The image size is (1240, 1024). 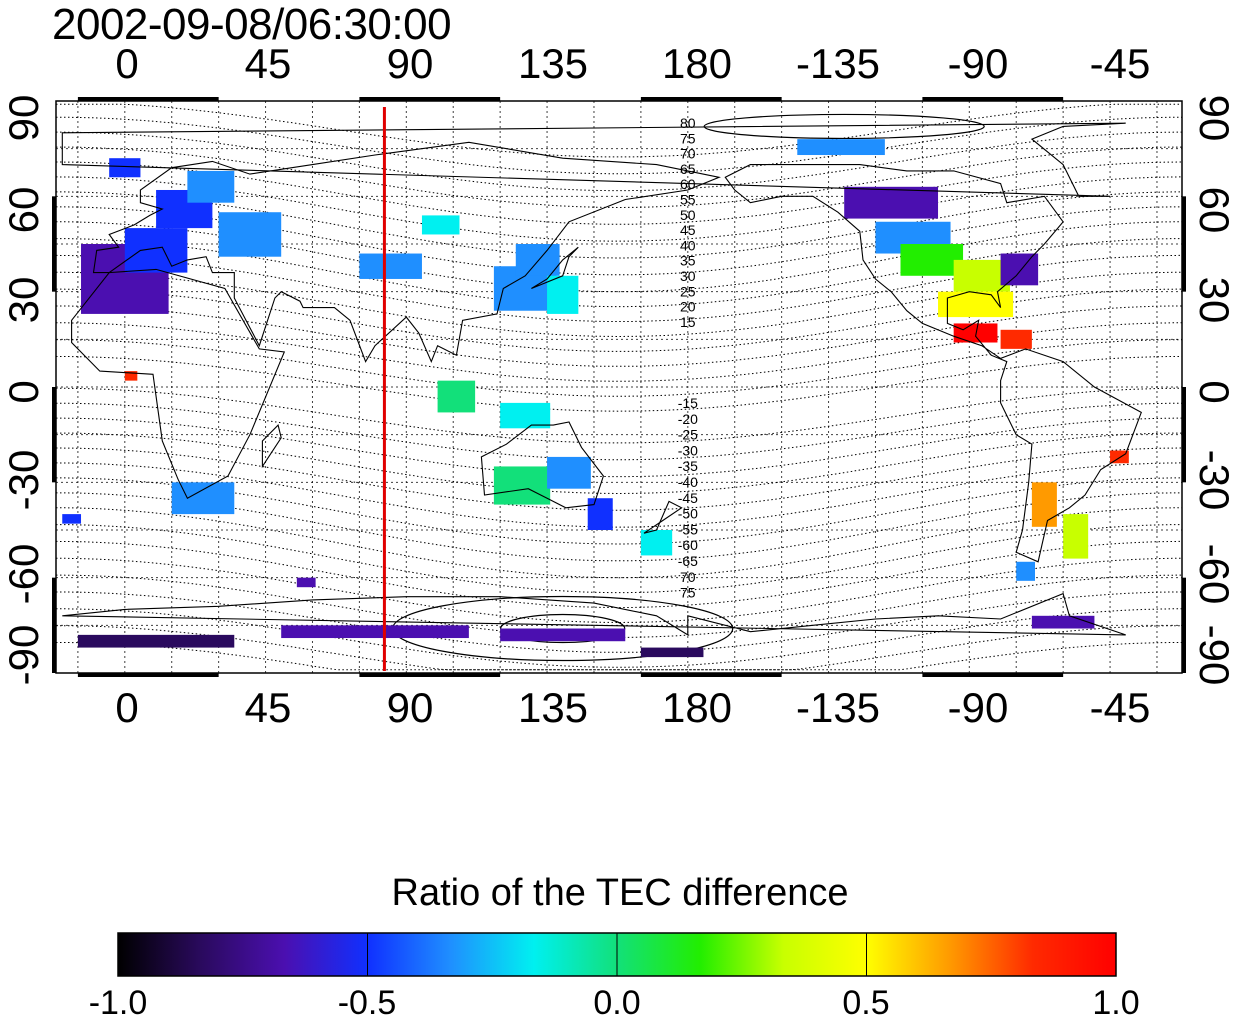 I want to click on lon-bottom-tick: 45, so click(x=268, y=707).